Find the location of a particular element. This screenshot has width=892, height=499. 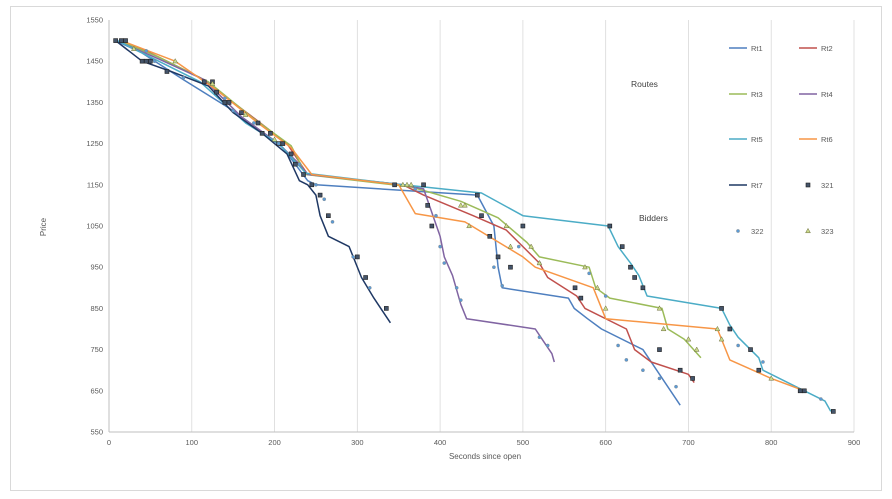

y-tick-label: 650 is located at coordinates (96, 390).